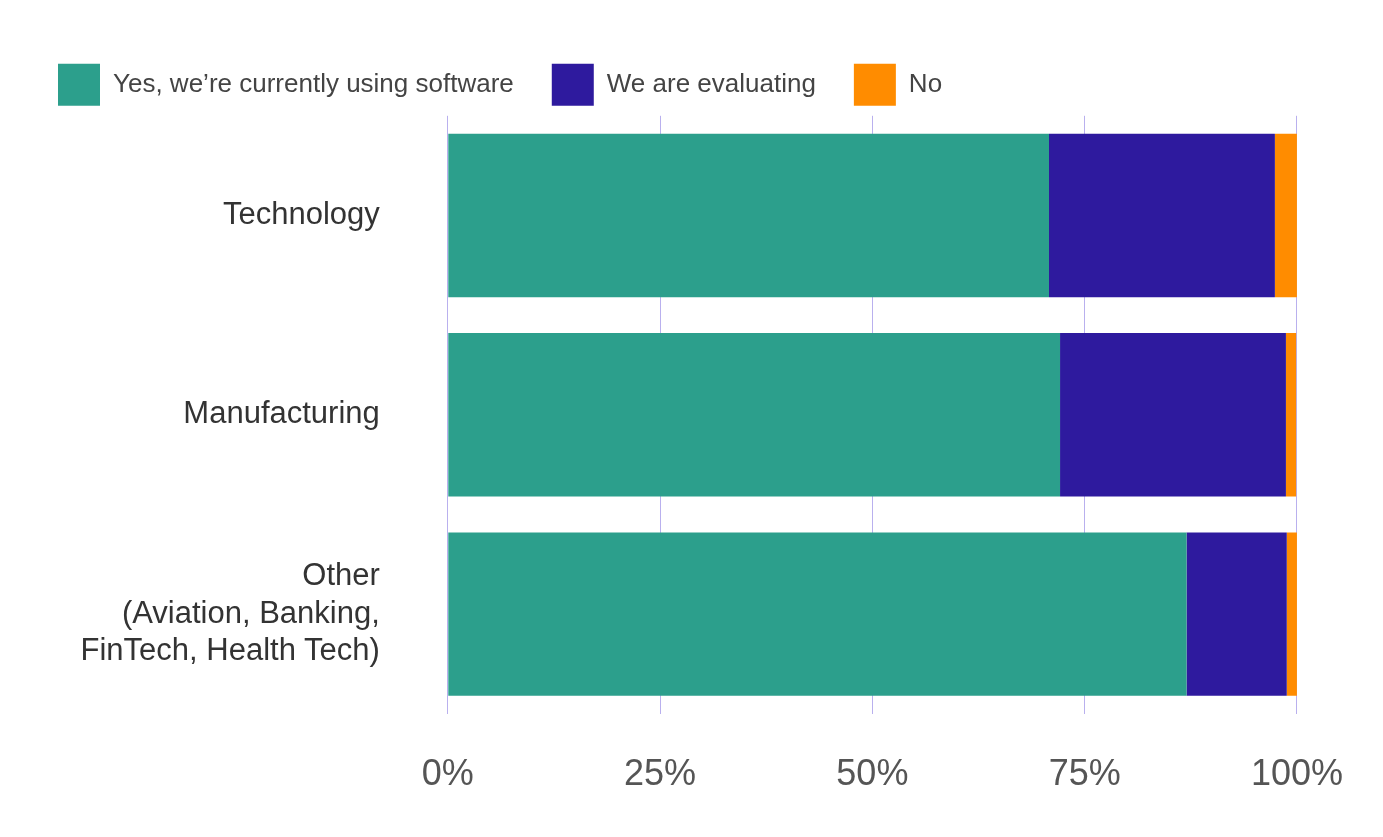  What do you see at coordinates (301, 214) in the screenshot?
I see `y-tick-label: Technology` at bounding box center [301, 214].